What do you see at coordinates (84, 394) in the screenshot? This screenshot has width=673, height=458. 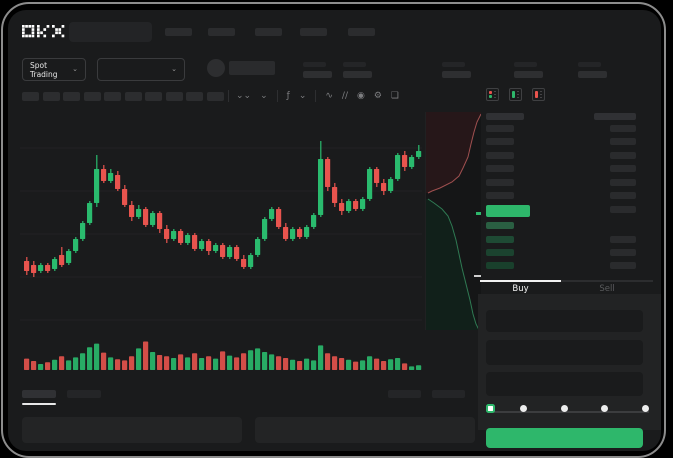 I see `bottom-tab` at bounding box center [84, 394].